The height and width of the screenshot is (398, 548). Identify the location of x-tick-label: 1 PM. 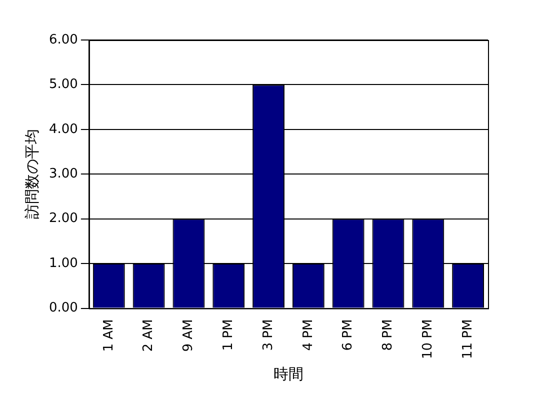
(228, 335).